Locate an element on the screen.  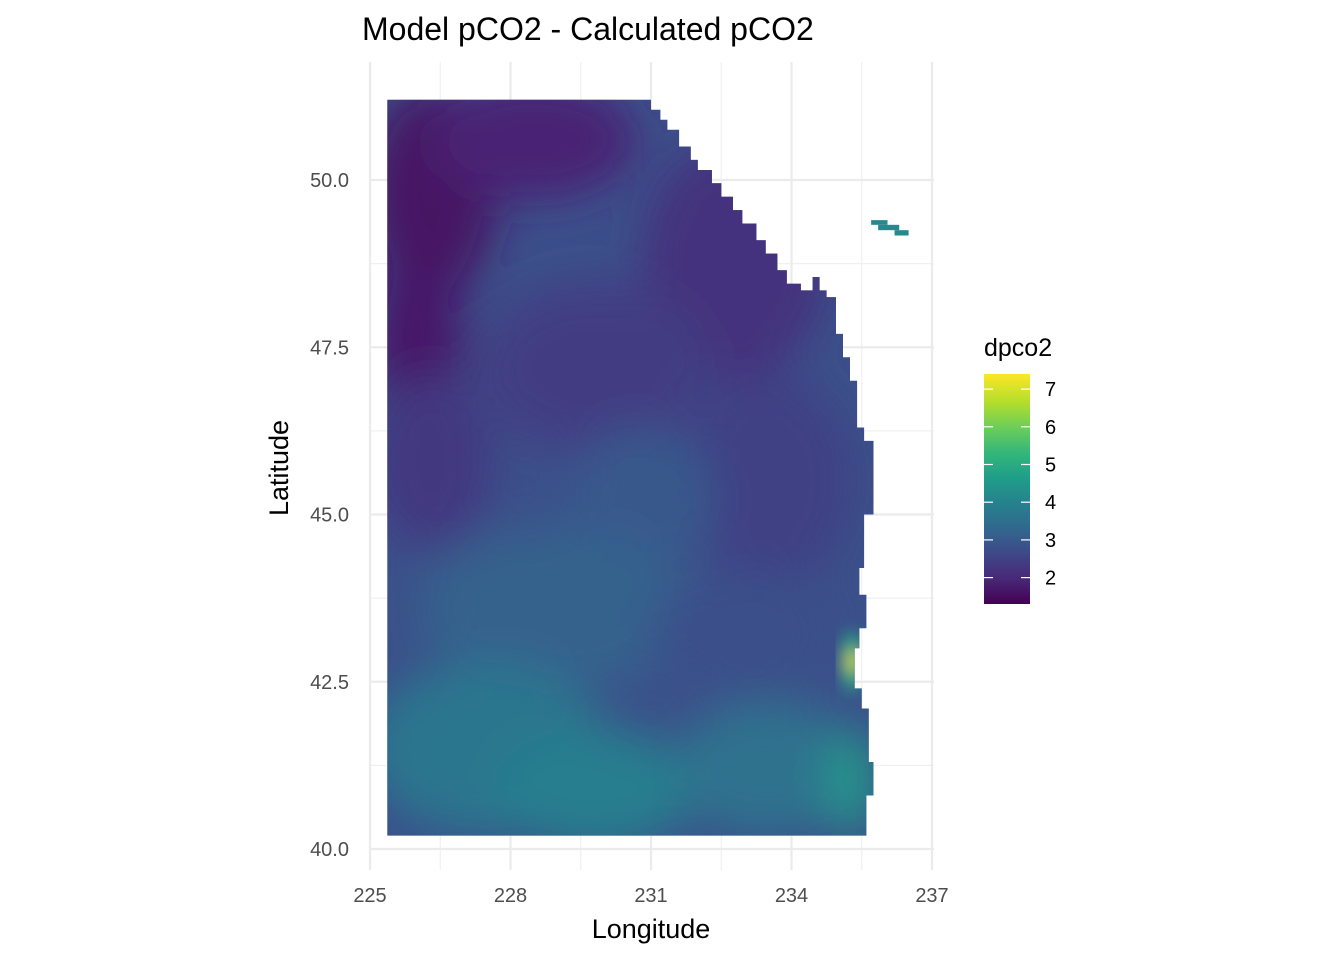
legend-tick-label: 2 is located at coordinates (1050, 579).